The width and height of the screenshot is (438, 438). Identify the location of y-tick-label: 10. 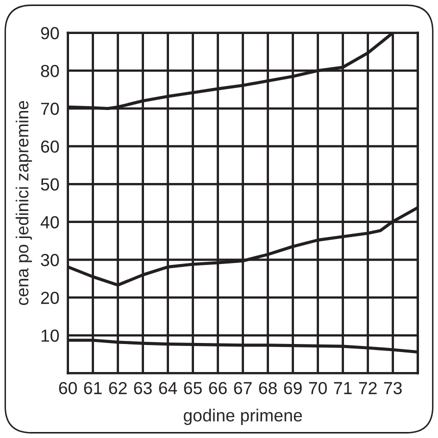
(50, 336).